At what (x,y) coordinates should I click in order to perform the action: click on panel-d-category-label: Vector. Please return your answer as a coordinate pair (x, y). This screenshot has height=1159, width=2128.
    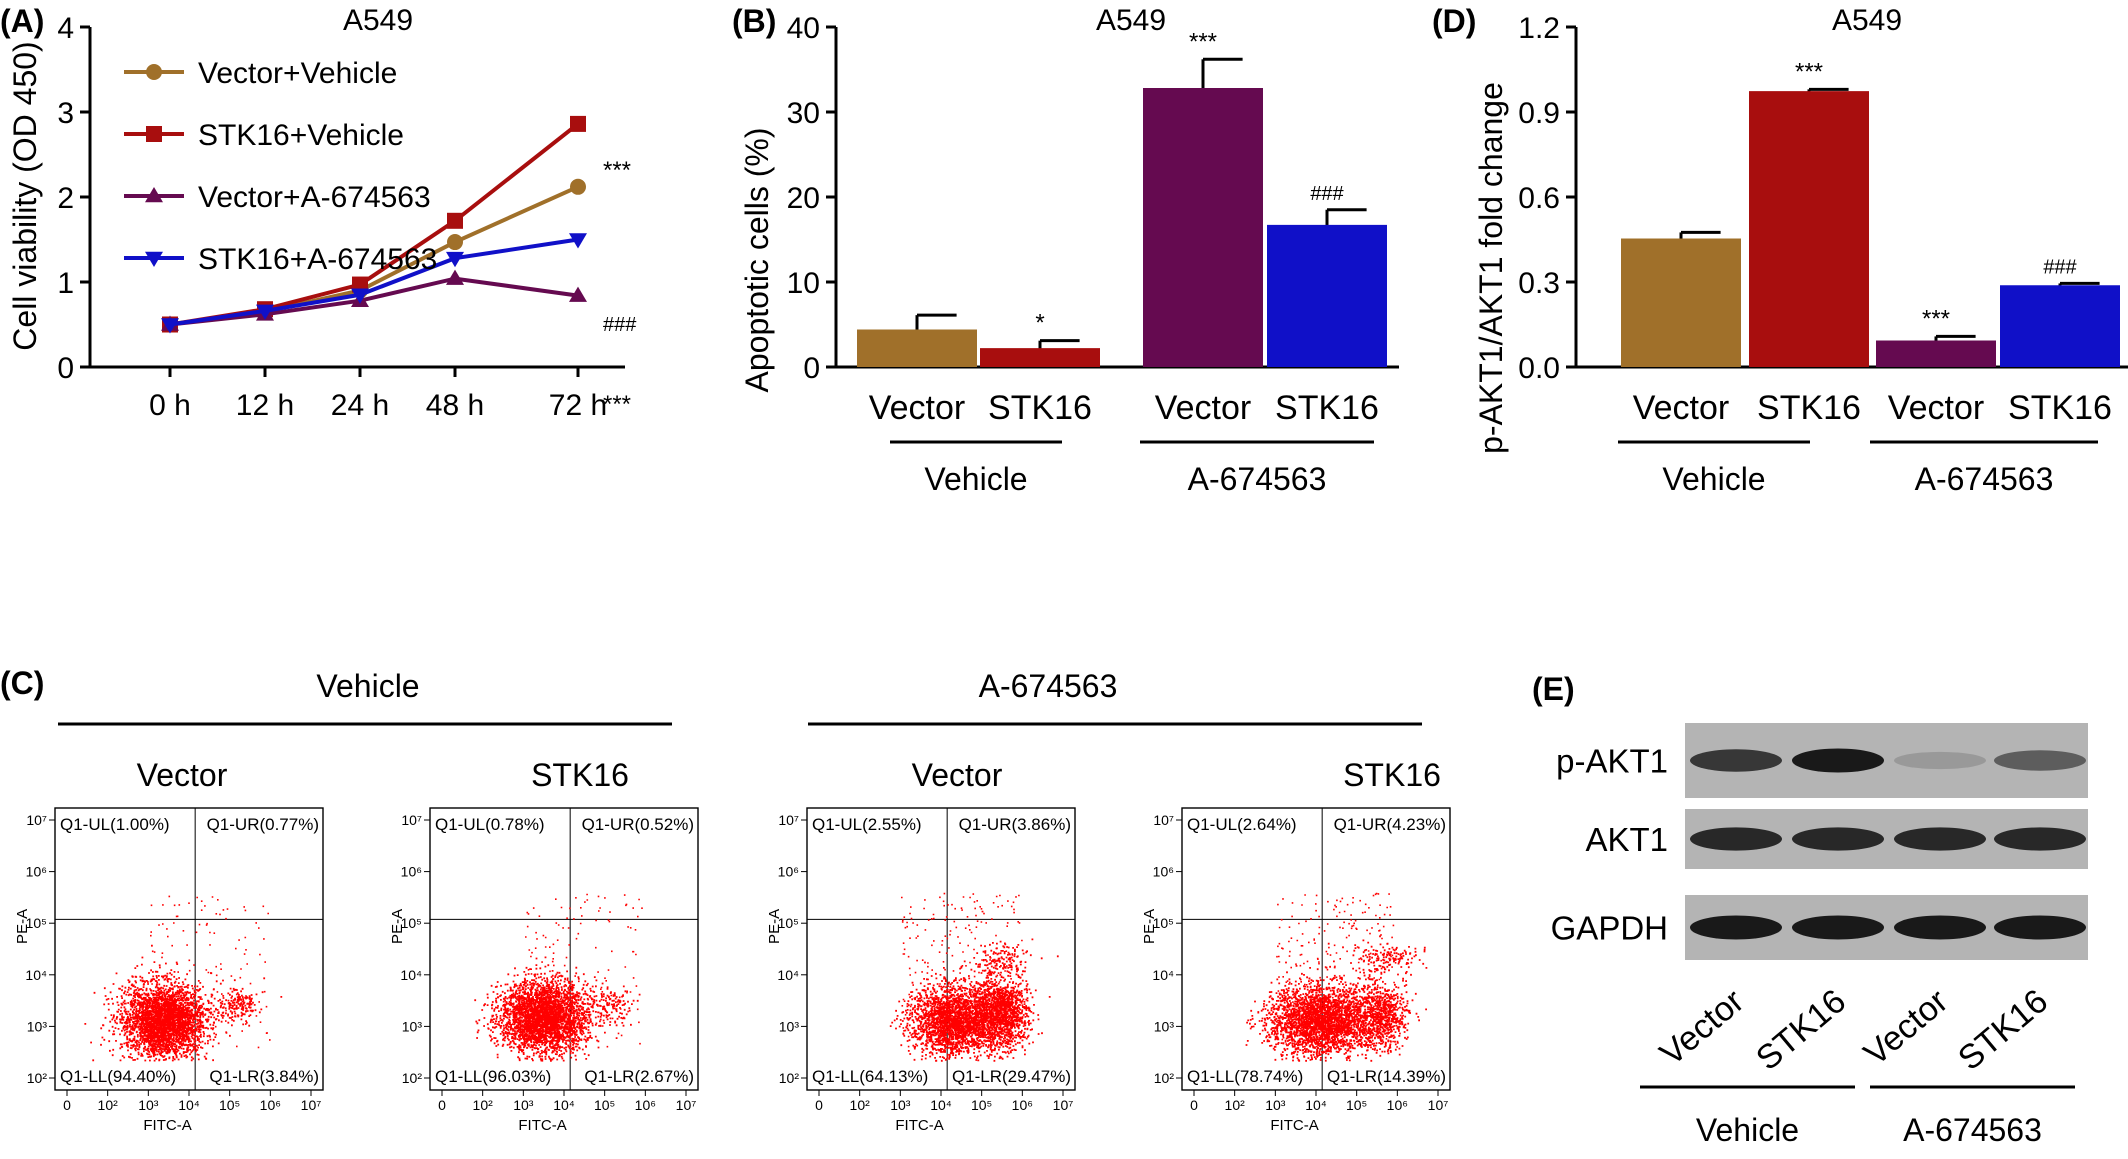
    Looking at the image, I should click on (1936, 408).